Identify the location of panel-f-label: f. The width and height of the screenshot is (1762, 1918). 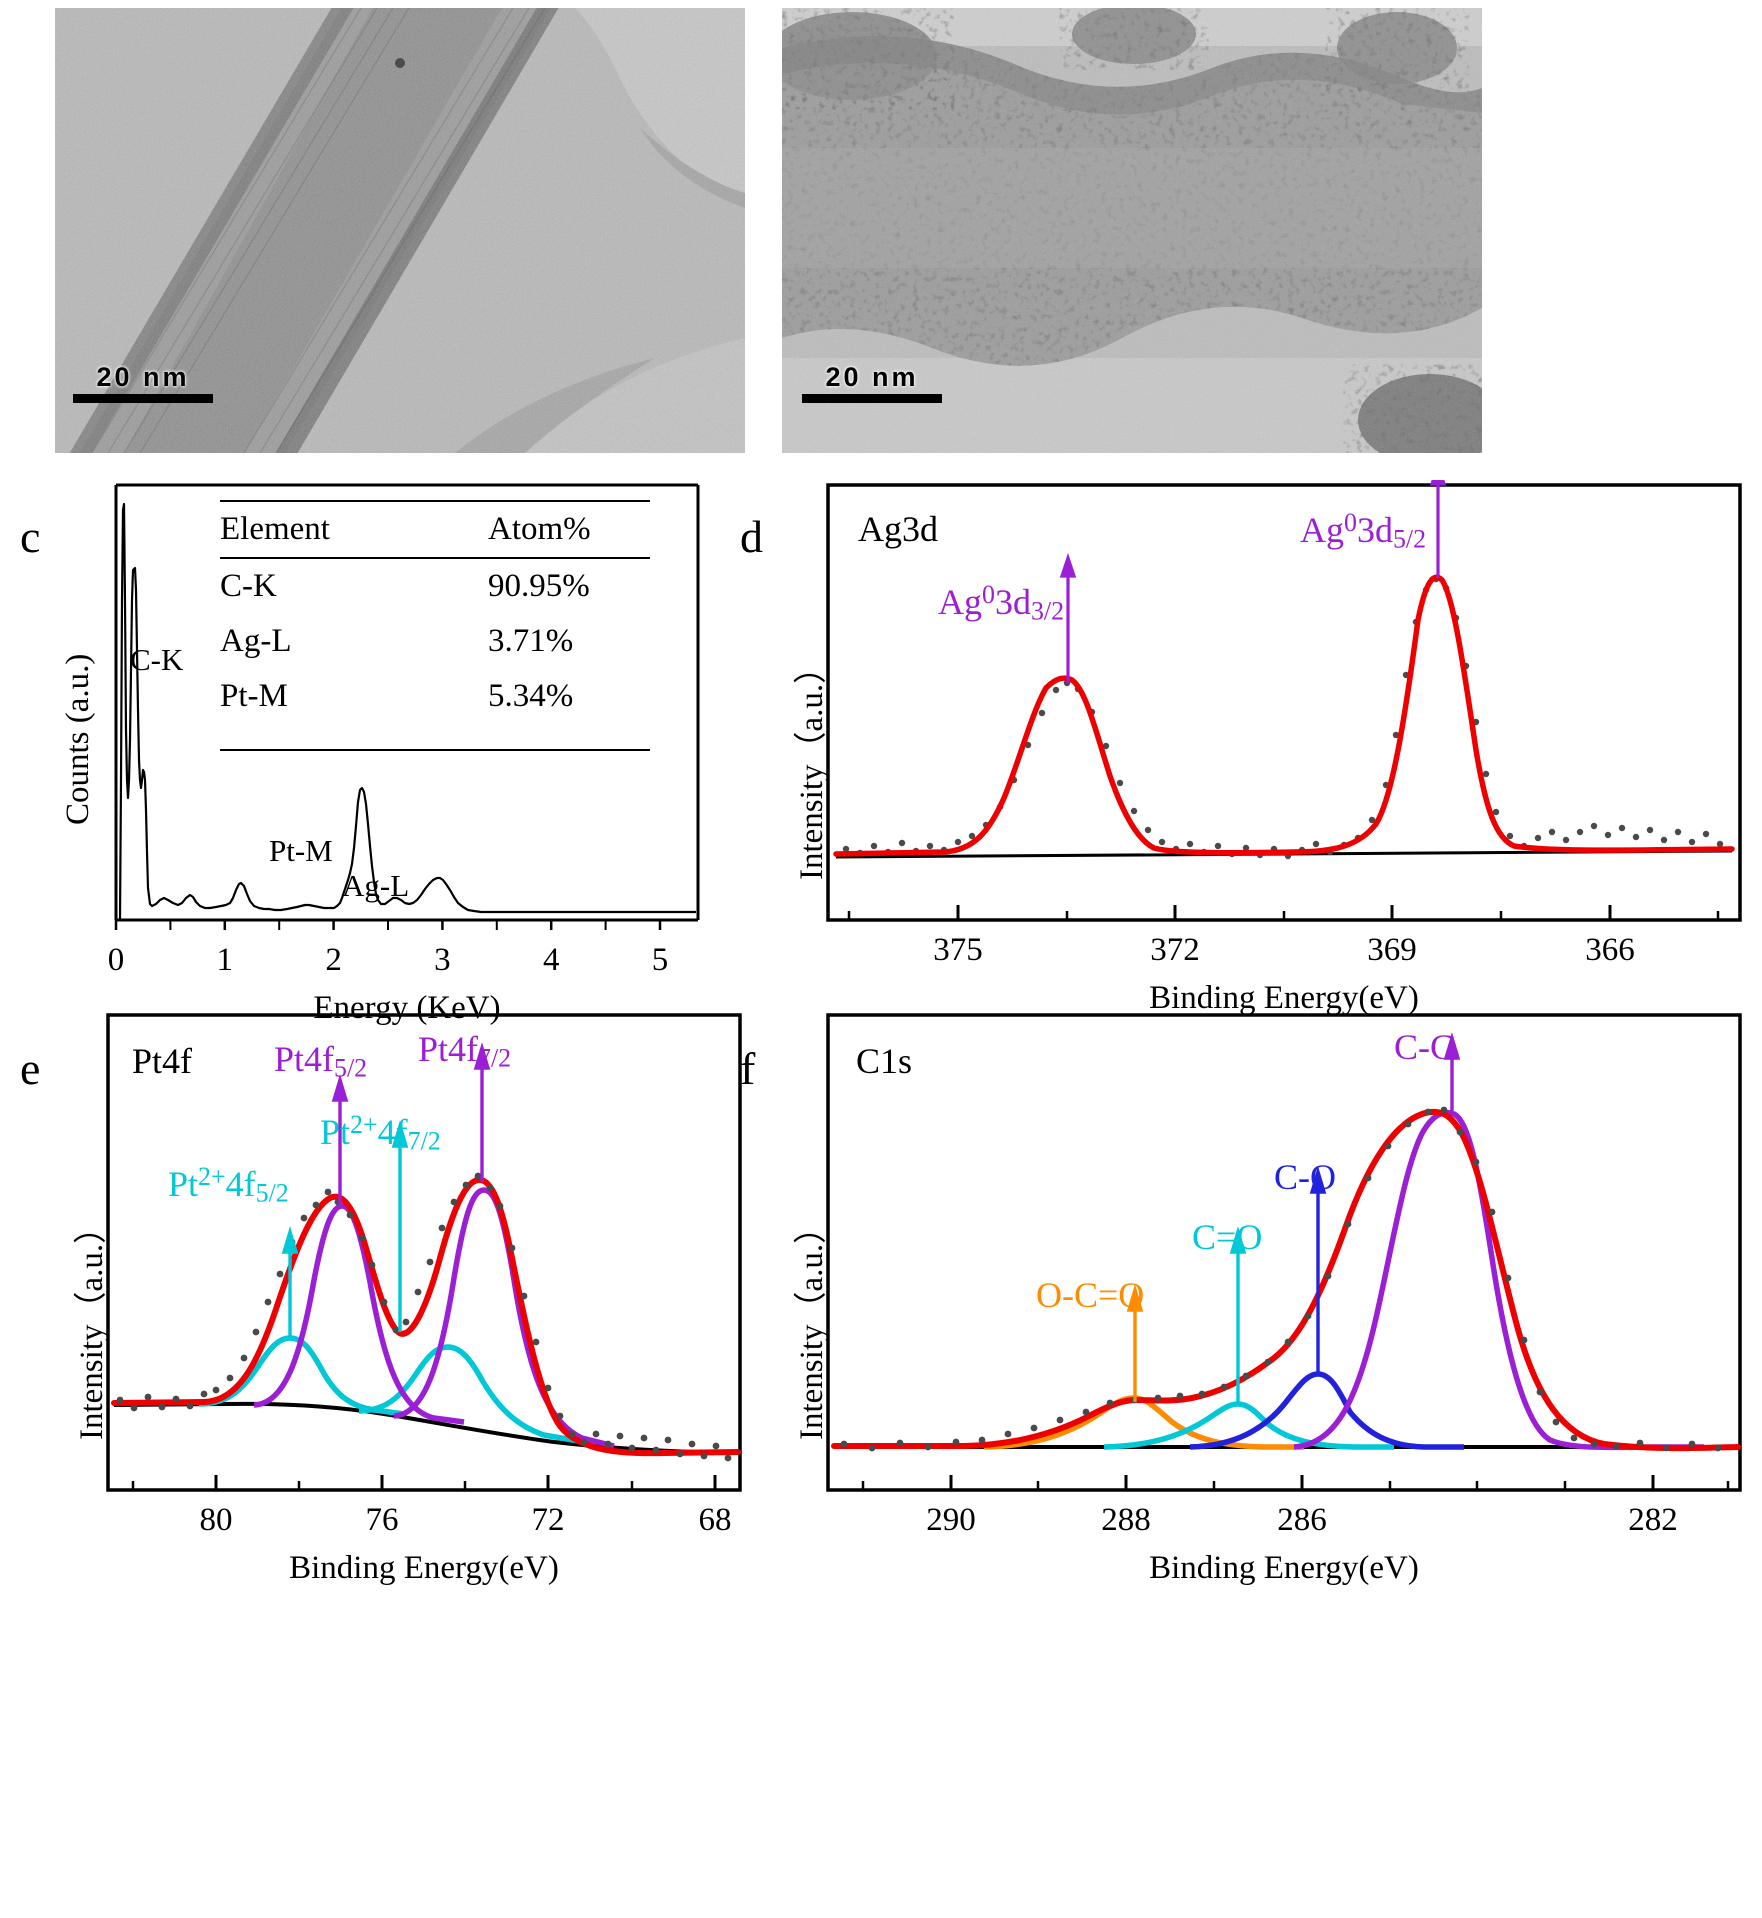
(748, 1068).